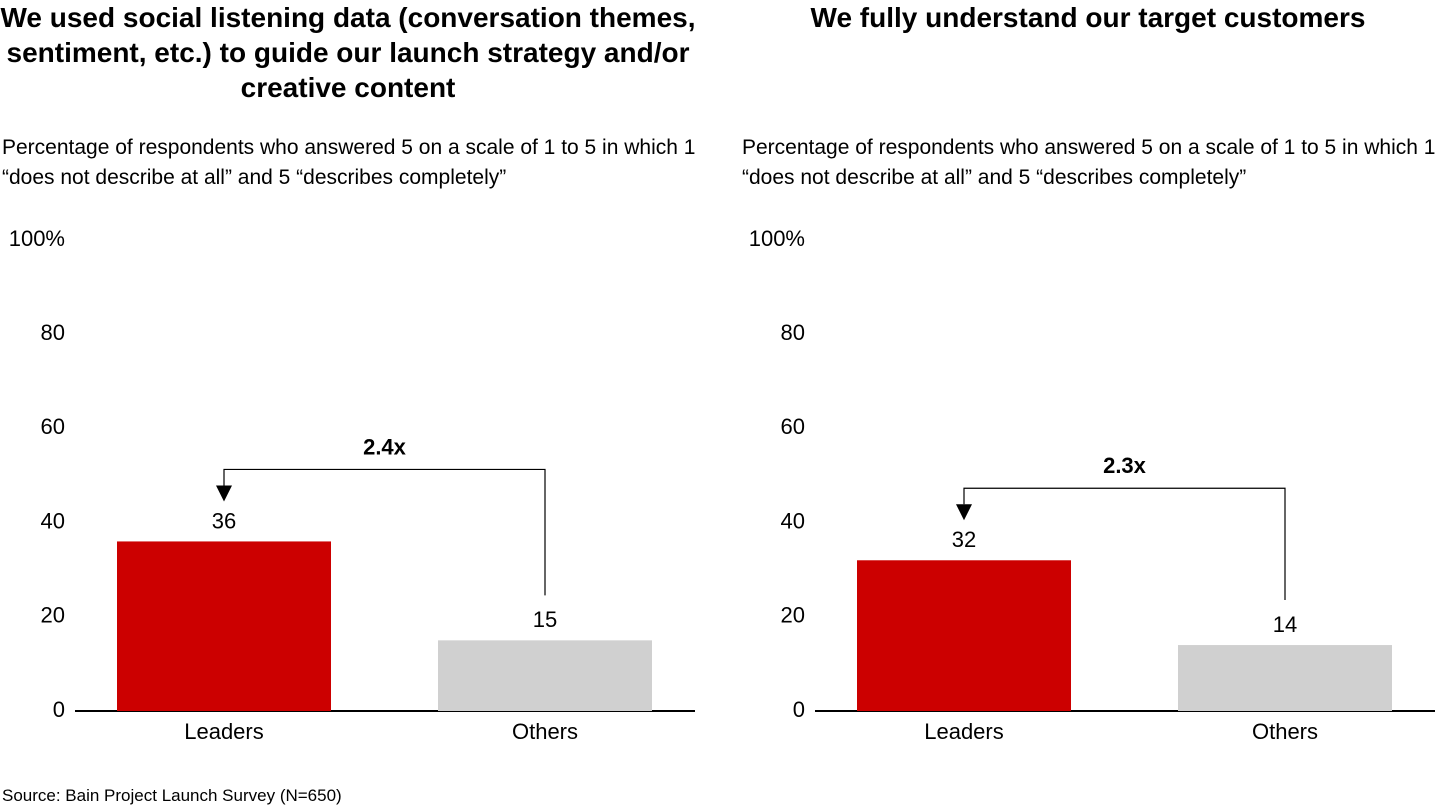 The width and height of the screenshot is (1440, 810). What do you see at coordinates (1285, 624) in the screenshot?
I see `value-label: 14` at bounding box center [1285, 624].